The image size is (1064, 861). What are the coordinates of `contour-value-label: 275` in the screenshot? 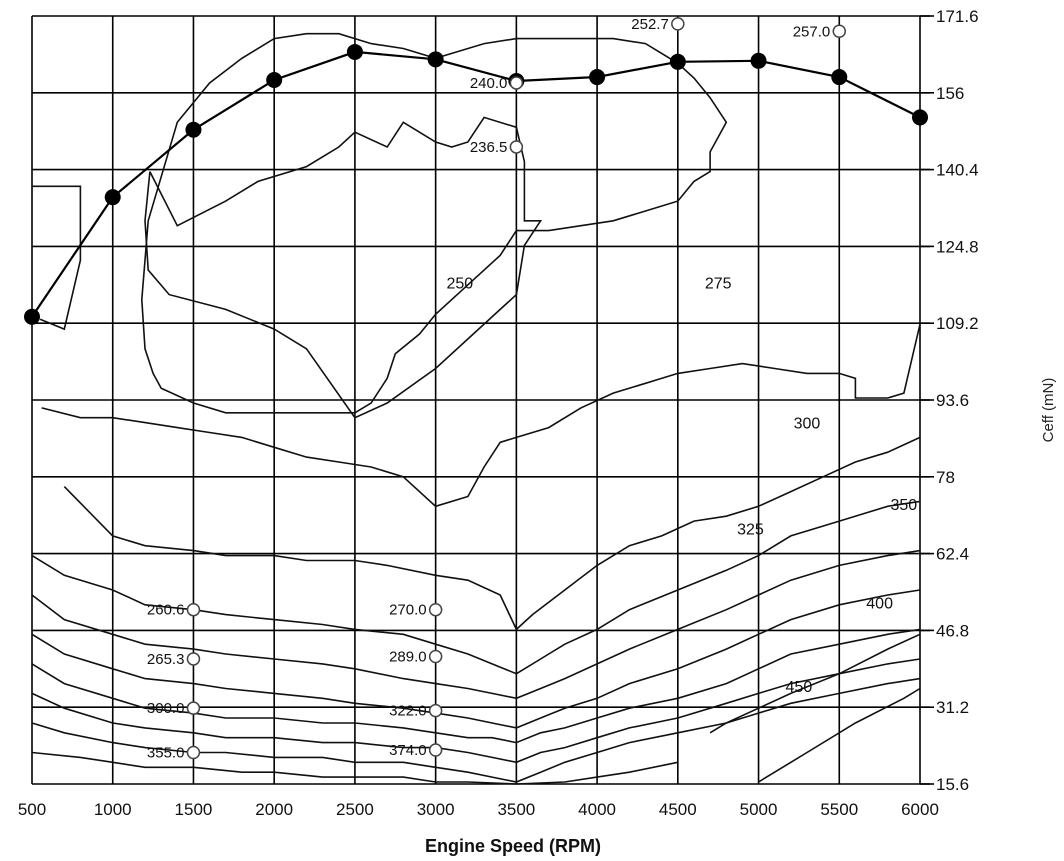 It's located at (718, 283).